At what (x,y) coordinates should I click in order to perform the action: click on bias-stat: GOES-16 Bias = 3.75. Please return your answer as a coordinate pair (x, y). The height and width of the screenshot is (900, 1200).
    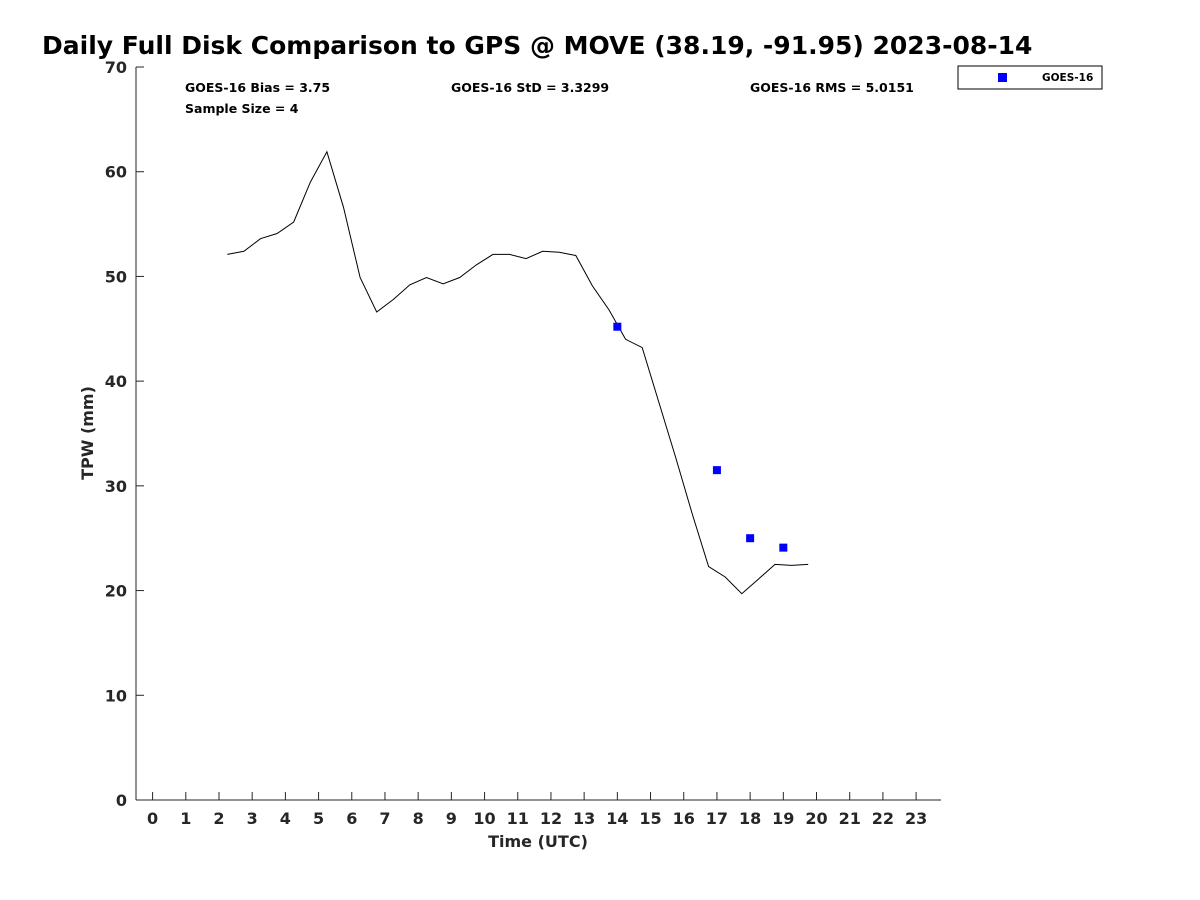
    Looking at the image, I should click on (257, 87).